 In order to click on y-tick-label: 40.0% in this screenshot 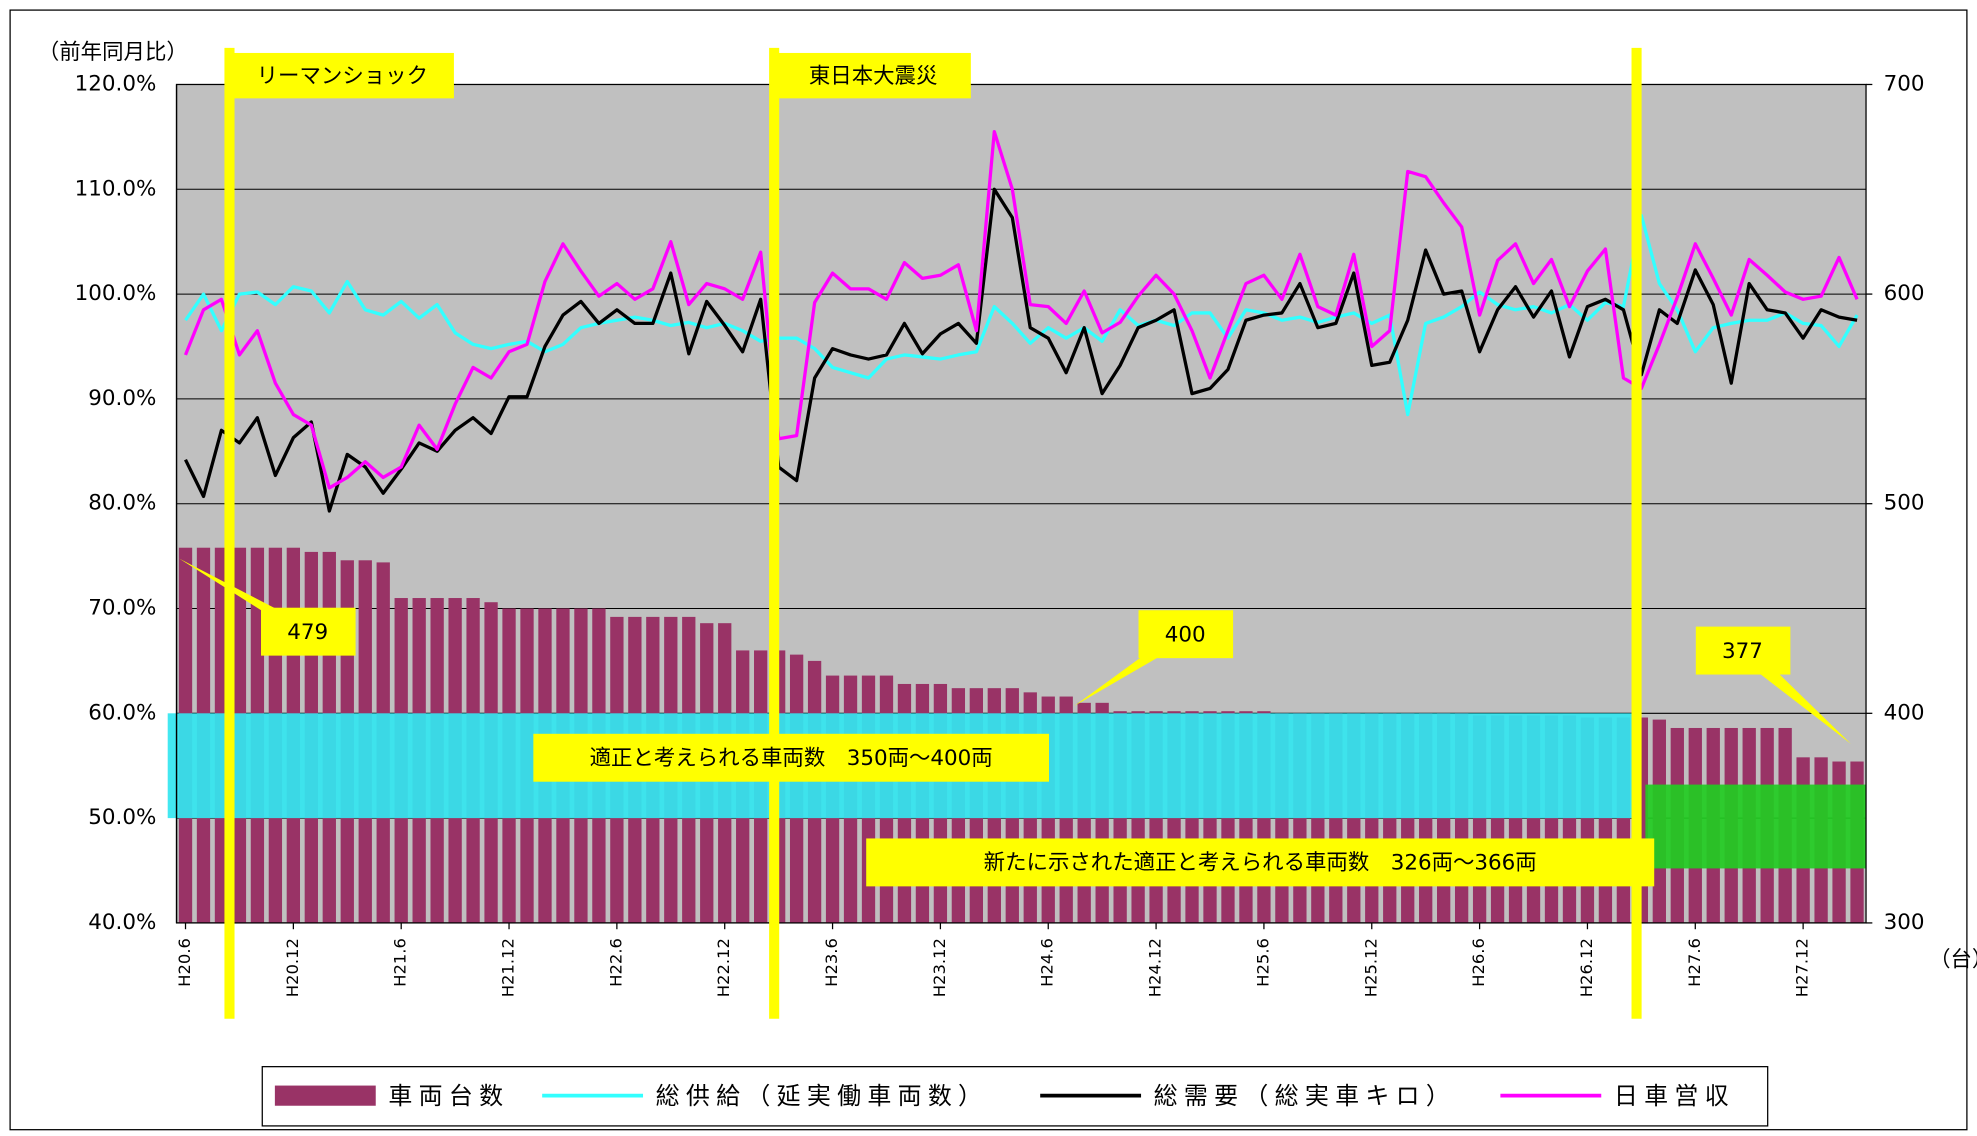, I will do `click(122, 922)`.